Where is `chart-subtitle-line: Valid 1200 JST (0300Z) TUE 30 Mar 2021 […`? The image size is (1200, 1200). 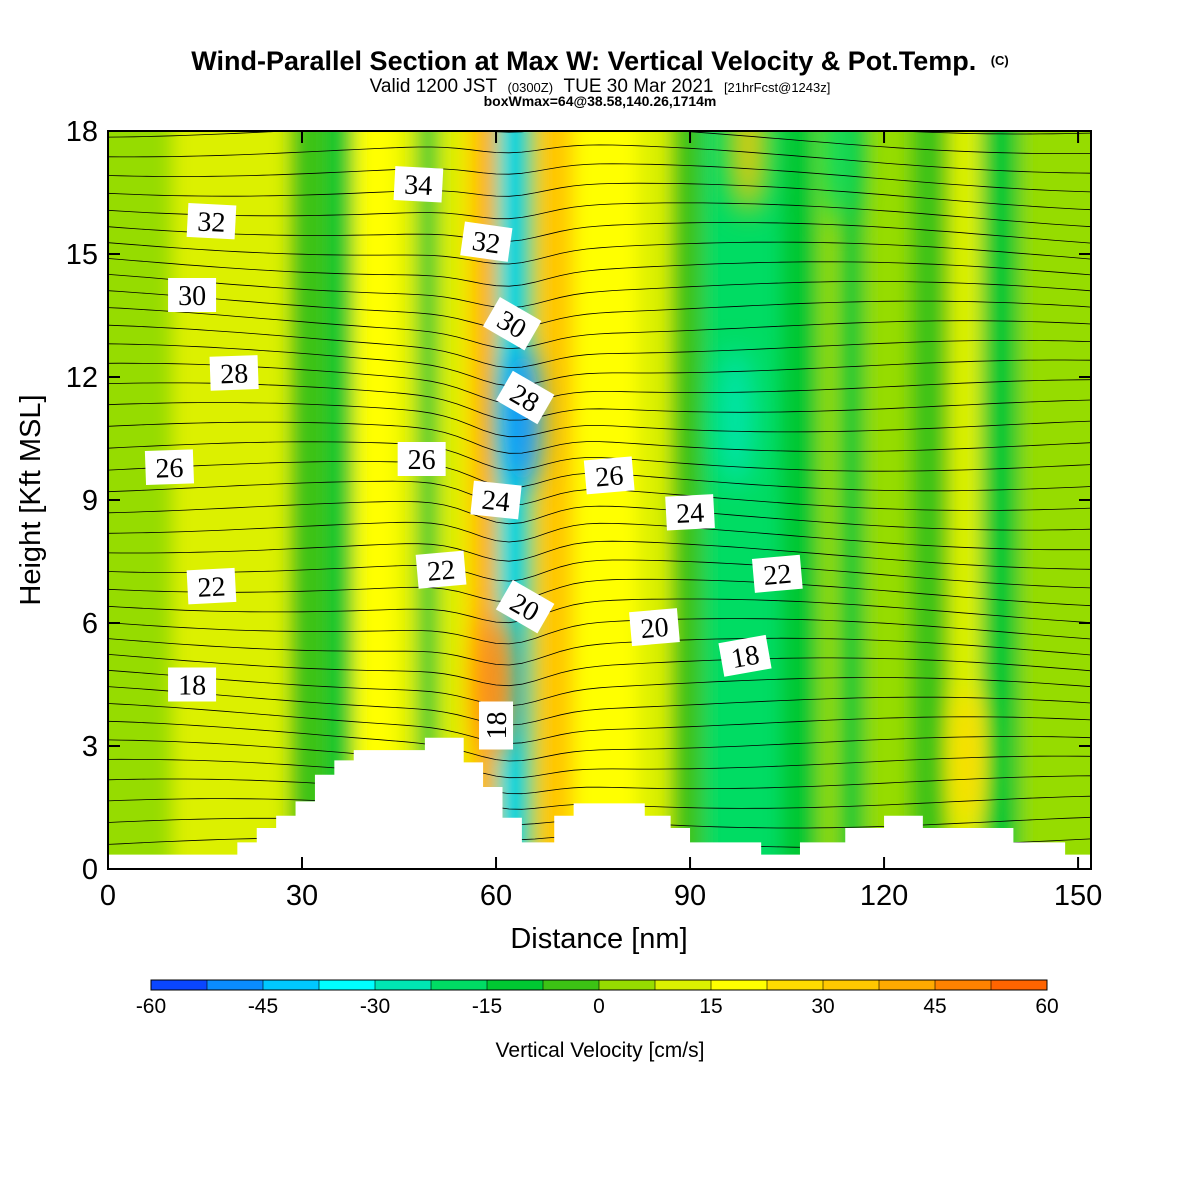 chart-subtitle-line: Valid 1200 JST (0300Z) TUE 30 Mar 2021 [… is located at coordinates (600, 86).